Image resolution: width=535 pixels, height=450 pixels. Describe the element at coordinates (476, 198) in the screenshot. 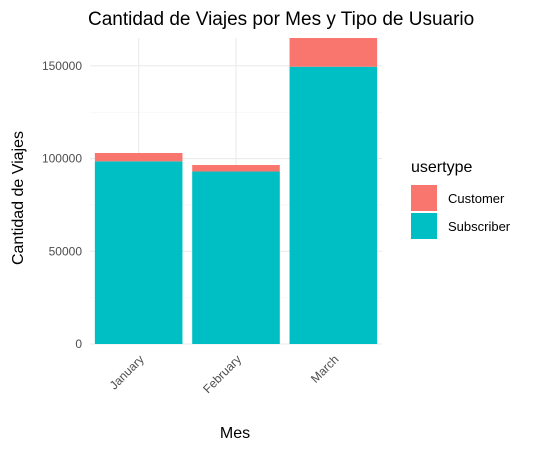

I see `legend-label-customer: Customer` at that location.